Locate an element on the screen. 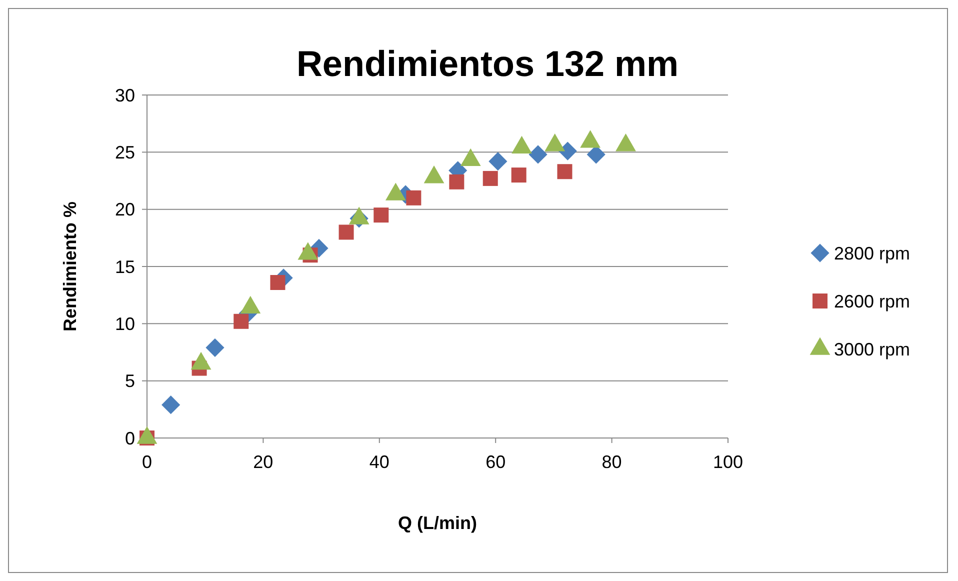 The image size is (958, 581). y-tick-label: 0 is located at coordinates (129, 438).